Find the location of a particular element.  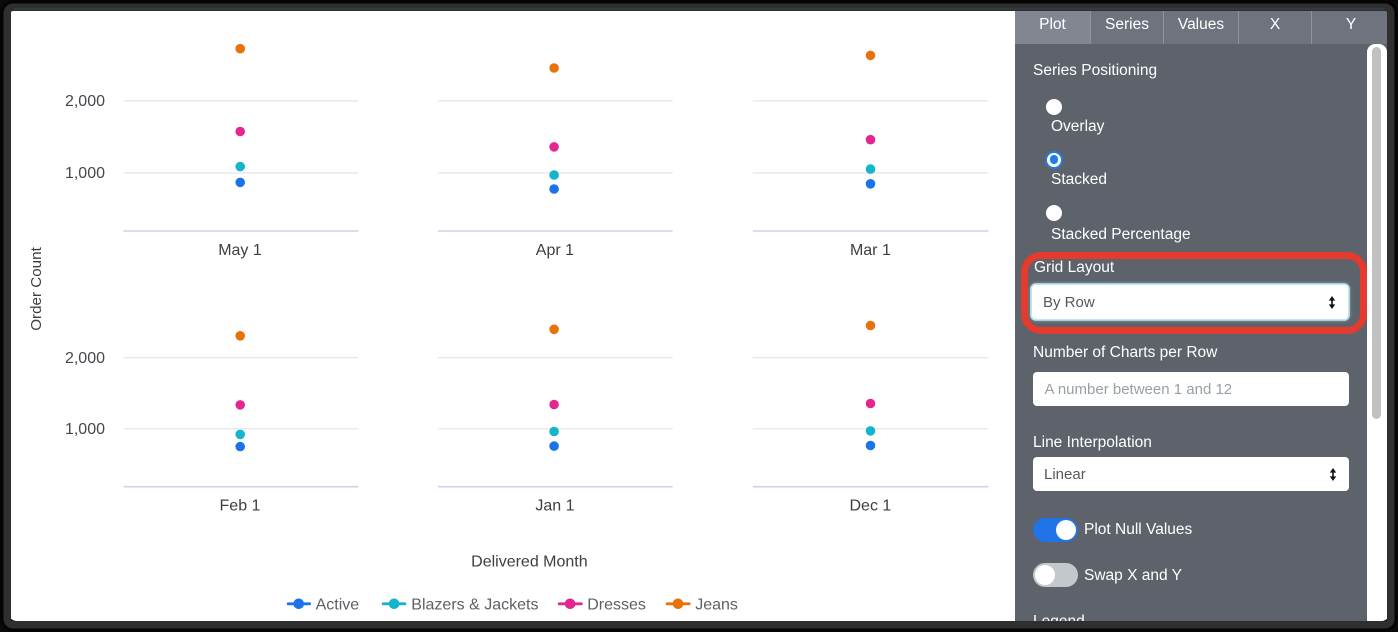

svg-text: Dec 1 is located at coordinates (871, 505).